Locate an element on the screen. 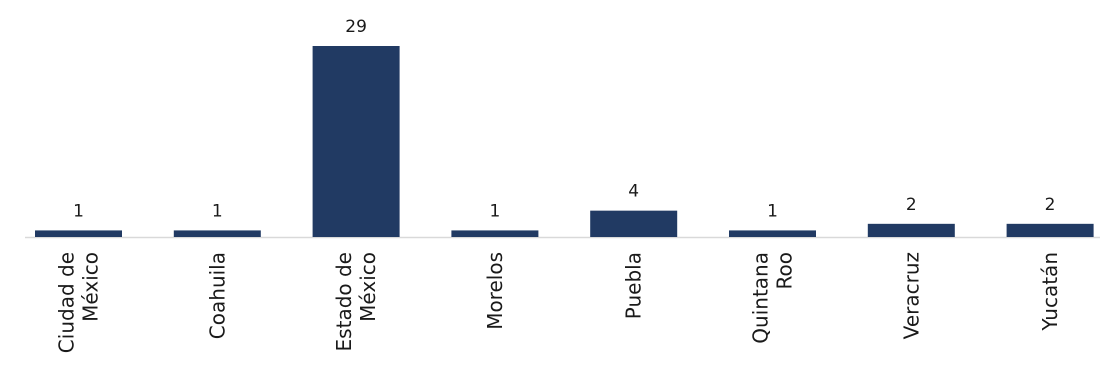 The image size is (1110, 381). category-label-2-line-0: Estado de is located at coordinates (344, 301).